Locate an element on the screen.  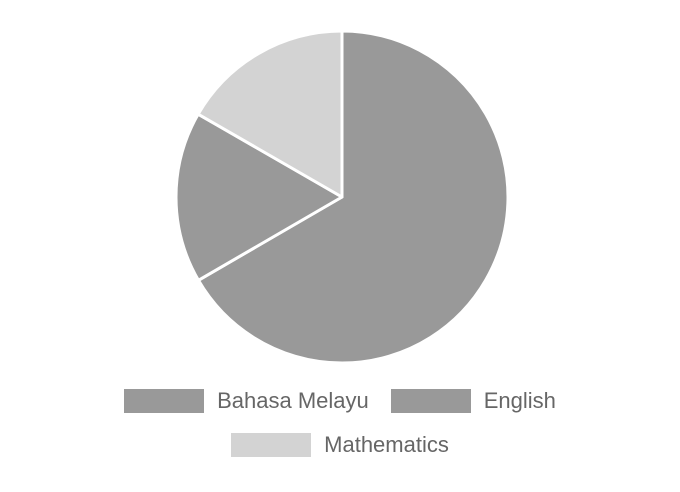
legend-swatch-bahasa-melayu is located at coordinates (164, 401).